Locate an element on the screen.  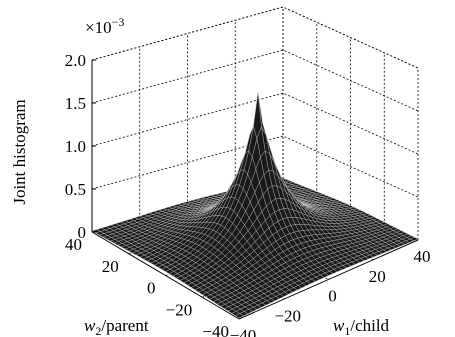
x-tick-label: −40 is located at coordinates (243, 331).